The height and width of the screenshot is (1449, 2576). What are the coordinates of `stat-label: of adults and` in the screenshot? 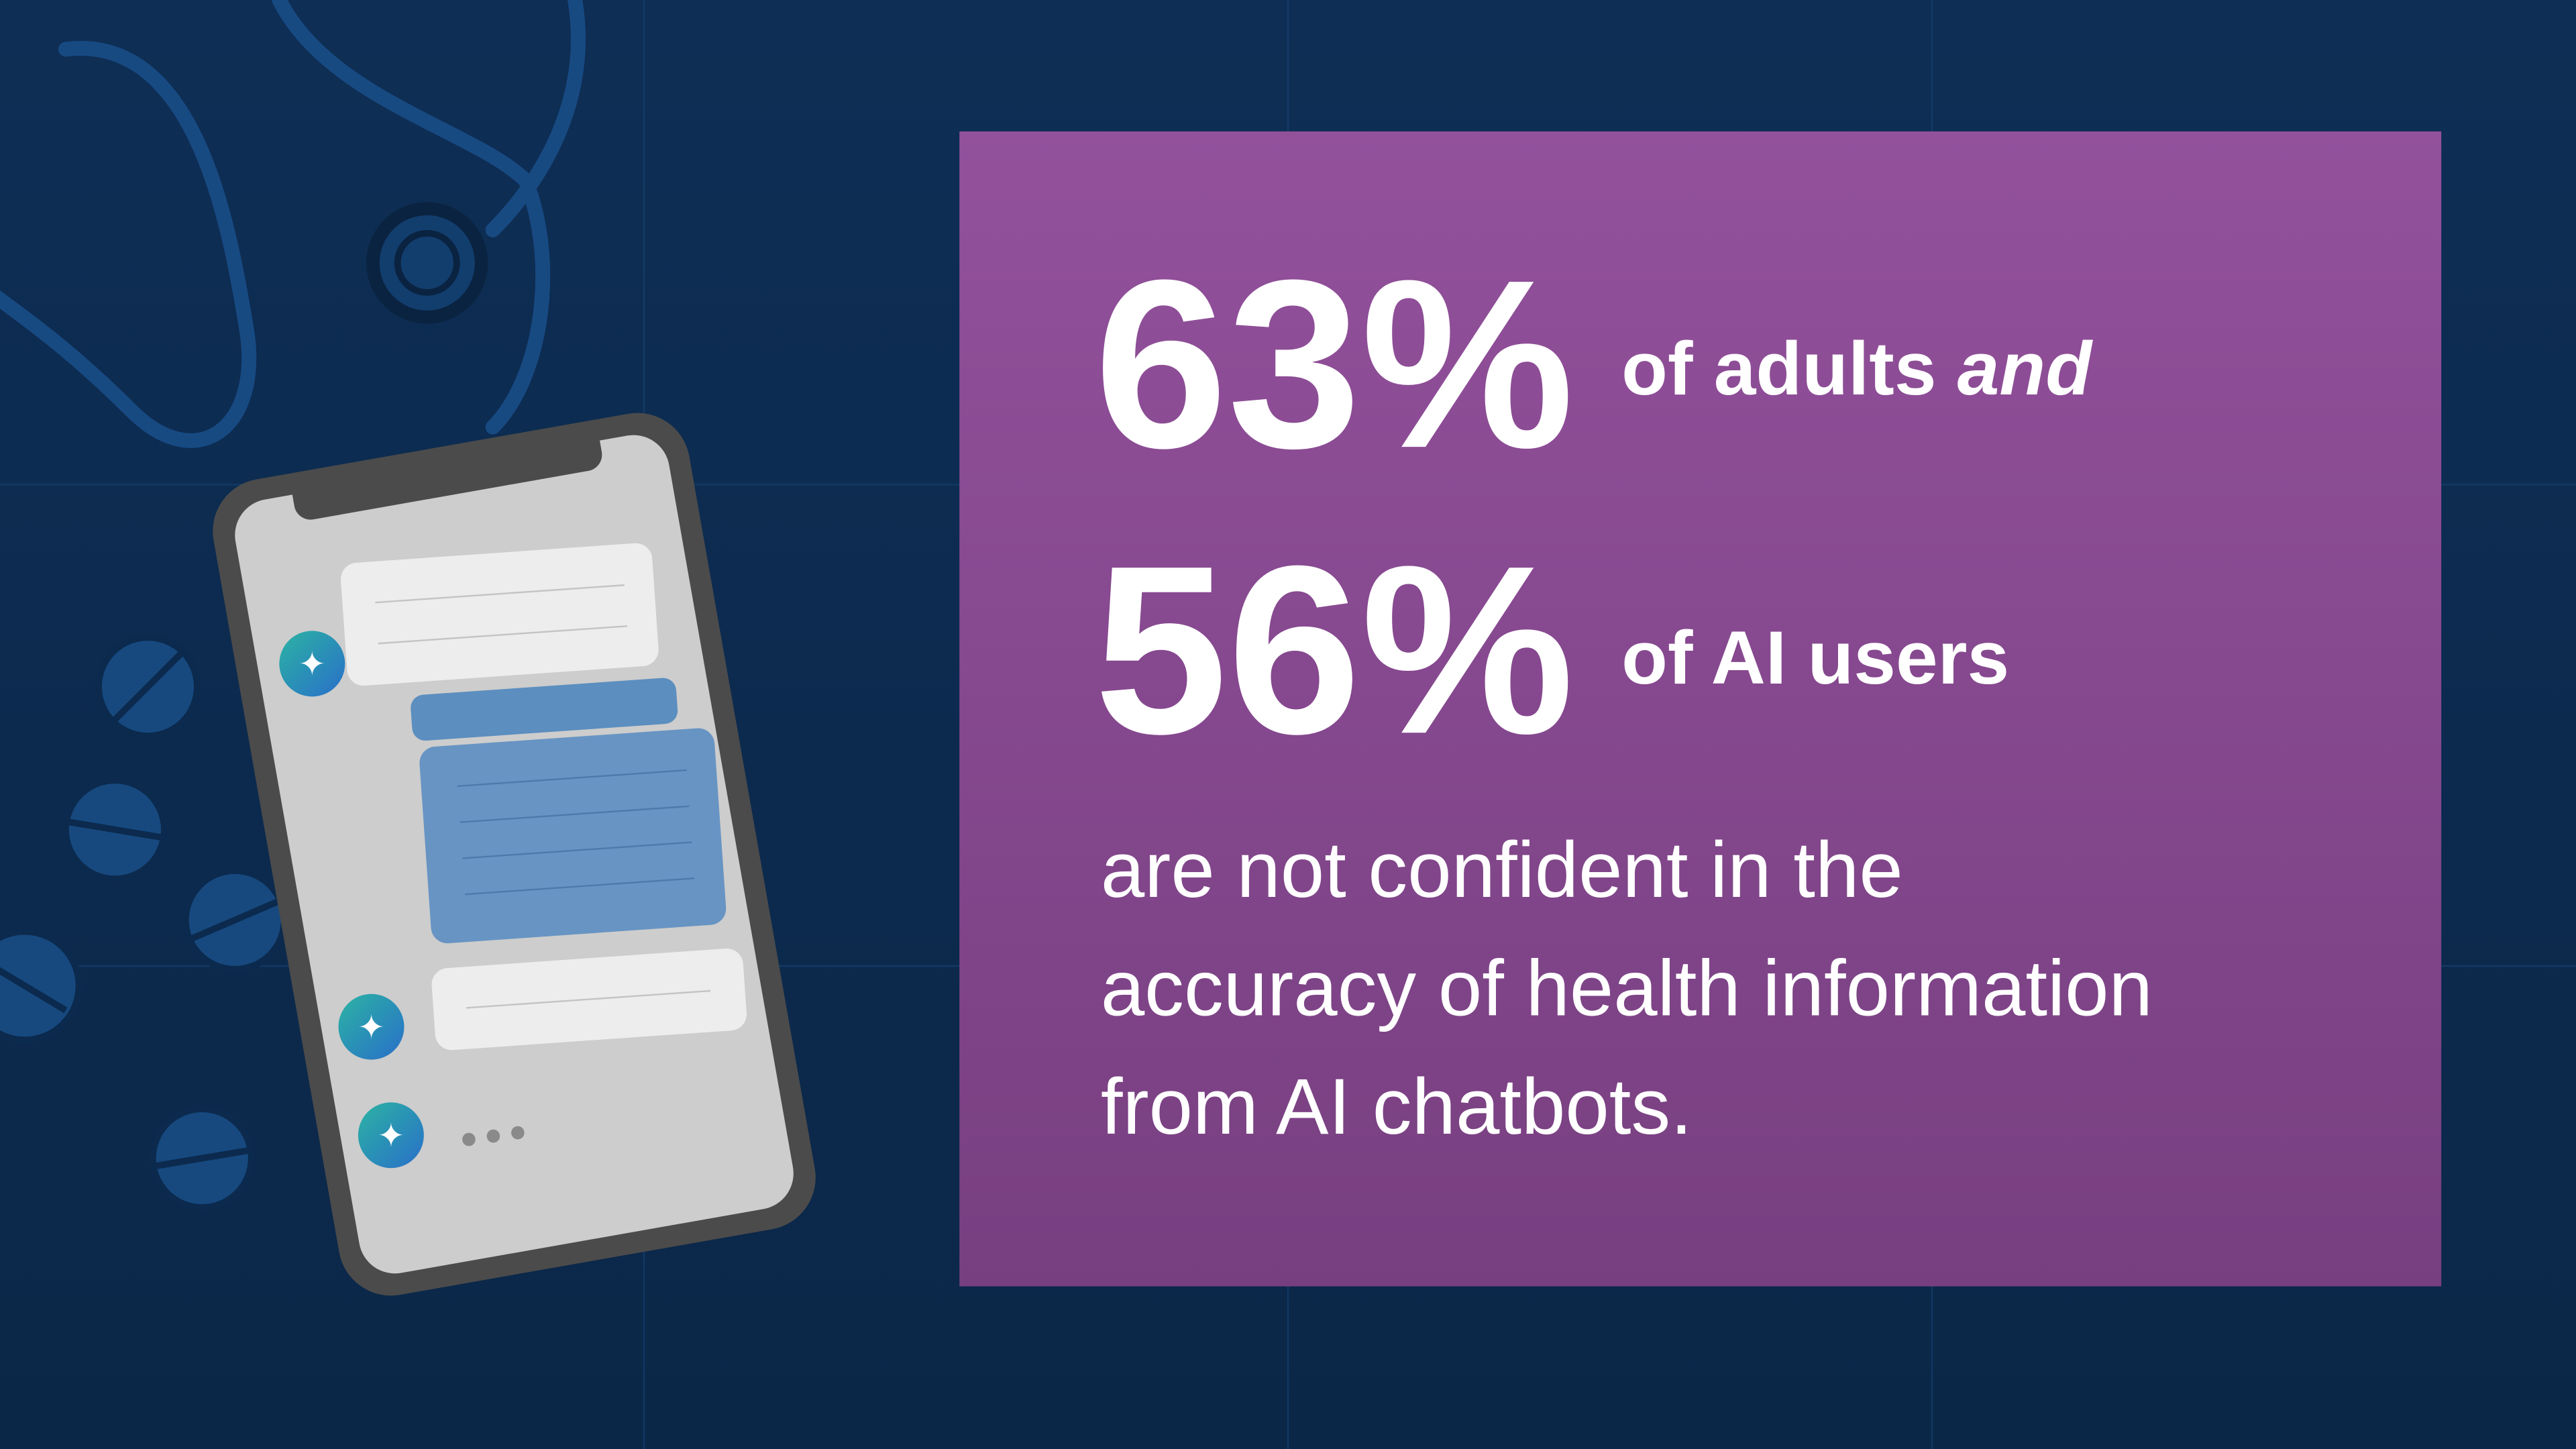 It's located at (1857, 368).